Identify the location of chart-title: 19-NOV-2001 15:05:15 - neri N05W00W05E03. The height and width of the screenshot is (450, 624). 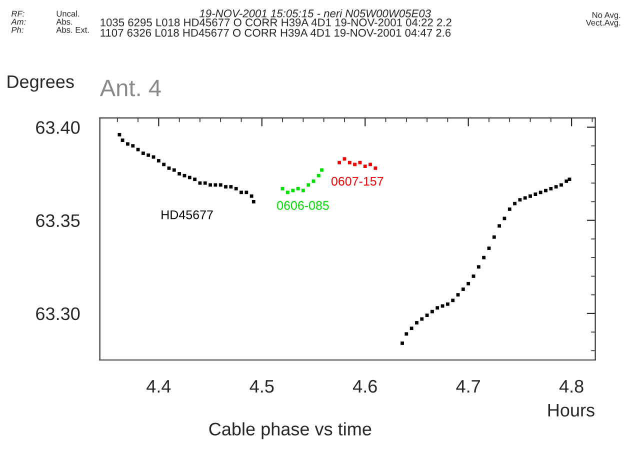
(315, 13).